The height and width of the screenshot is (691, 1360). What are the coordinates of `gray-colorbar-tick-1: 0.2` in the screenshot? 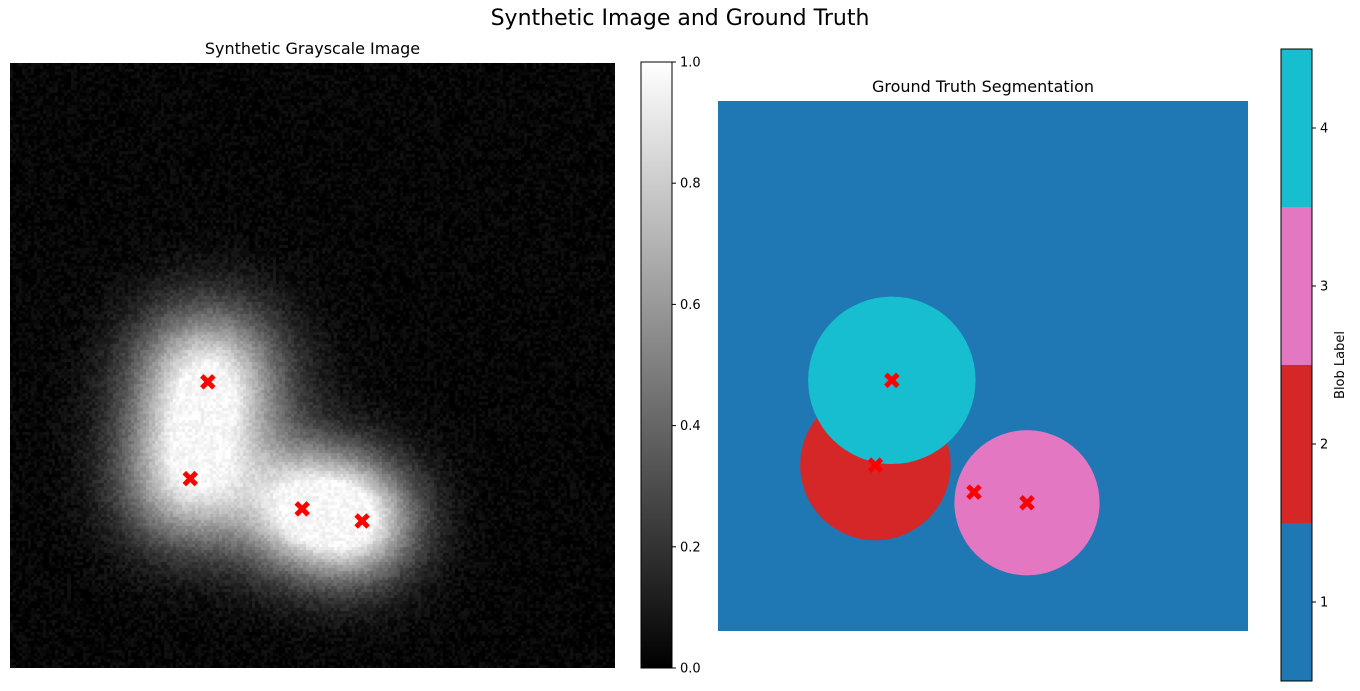 It's located at (690, 547).